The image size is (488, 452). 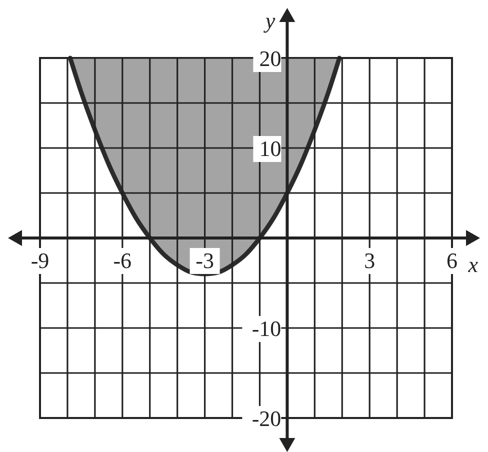 I want to click on x-tick-label: -6, so click(x=122, y=260).